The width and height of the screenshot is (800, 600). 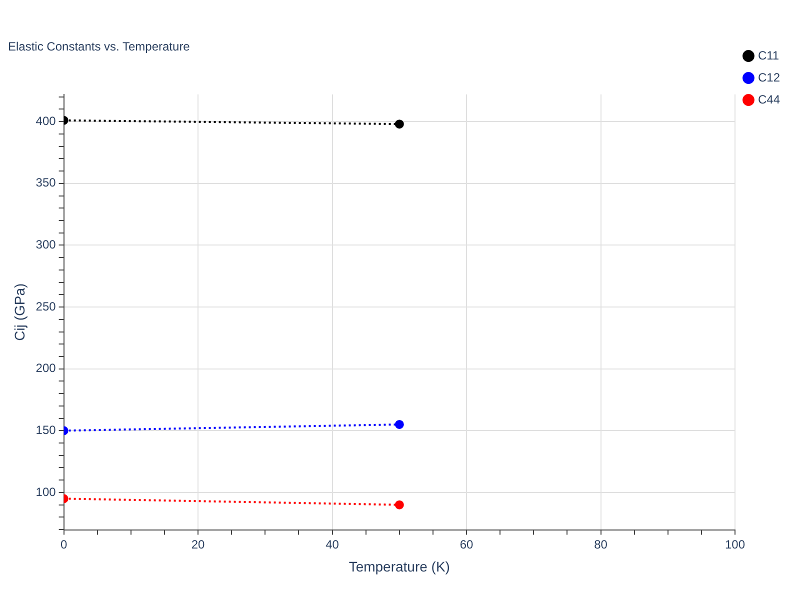 I want to click on x-tick-label: 100, so click(x=735, y=544).